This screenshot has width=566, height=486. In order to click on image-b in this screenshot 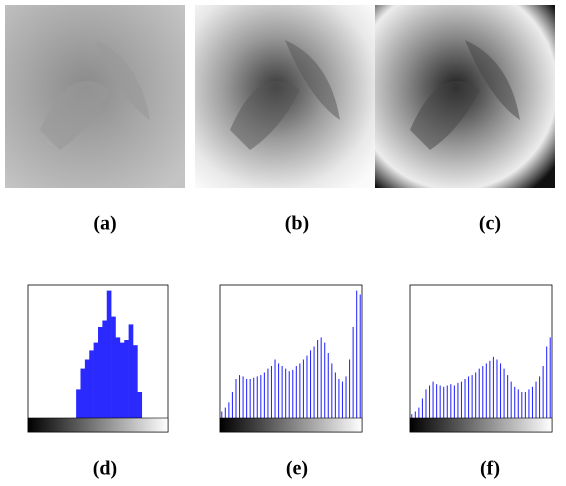, I will do `click(285, 96)`.